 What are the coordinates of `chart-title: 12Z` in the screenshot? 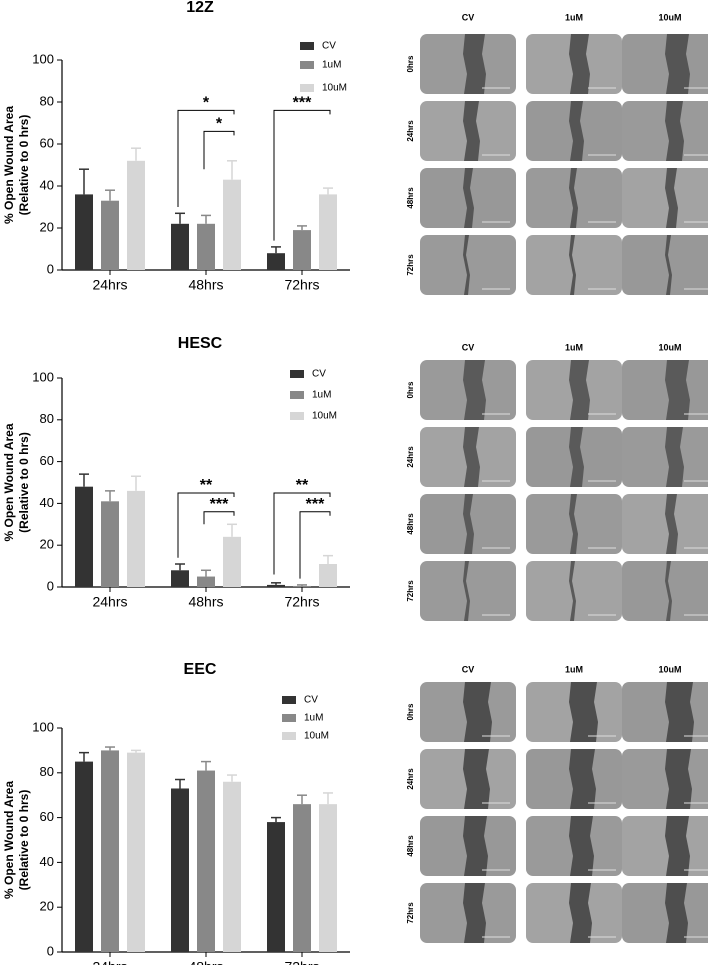 It's located at (200, 8).